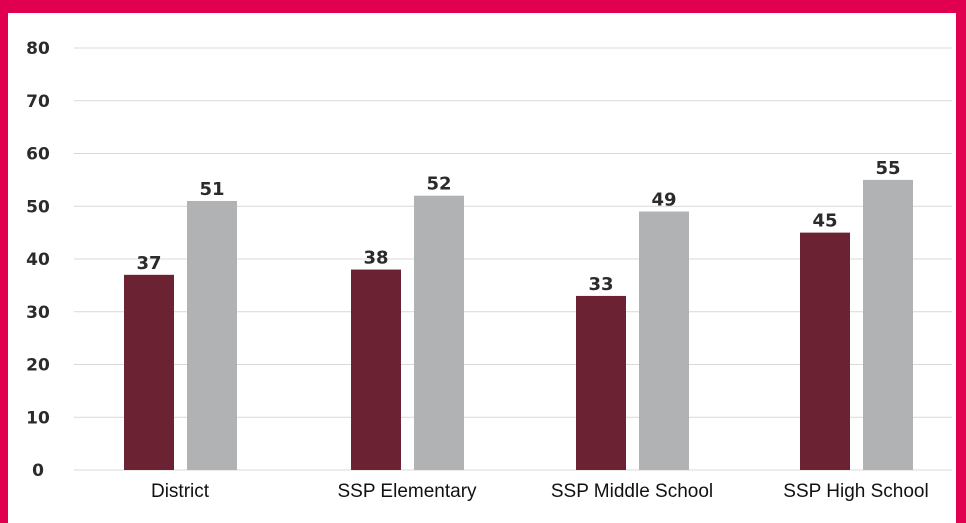 This screenshot has width=966, height=523. I want to click on y-tick-label: 80, so click(38, 49).